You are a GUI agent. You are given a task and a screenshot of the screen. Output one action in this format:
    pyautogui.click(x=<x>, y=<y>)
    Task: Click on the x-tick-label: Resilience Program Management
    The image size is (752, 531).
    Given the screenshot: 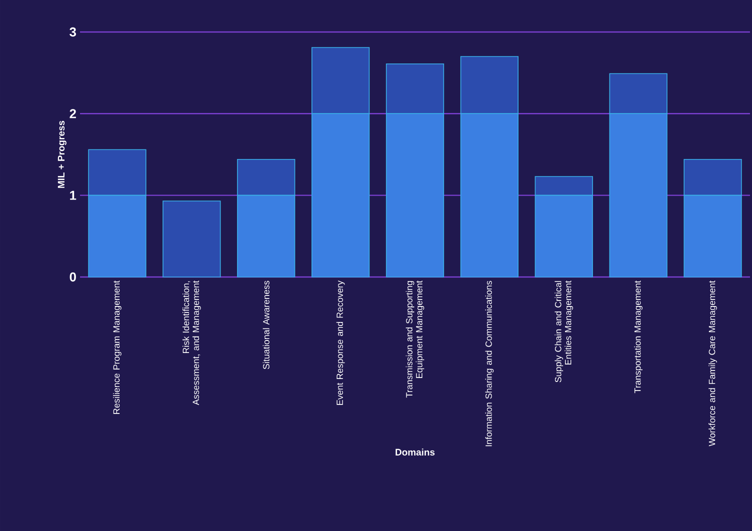 What is the action you would take?
    pyautogui.click(x=117, y=347)
    